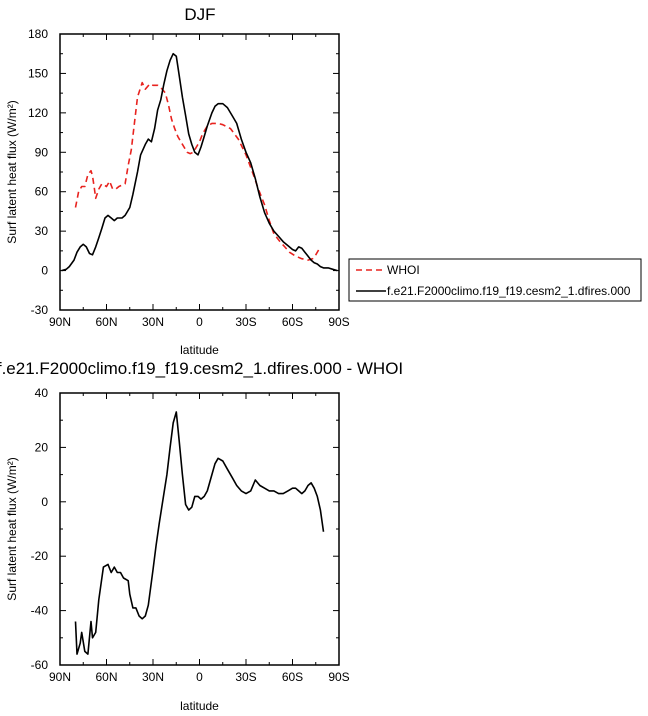 This screenshot has height=716, width=648. What do you see at coordinates (106, 322) in the screenshot?
I see `top-x-tick-label: 60N` at bounding box center [106, 322].